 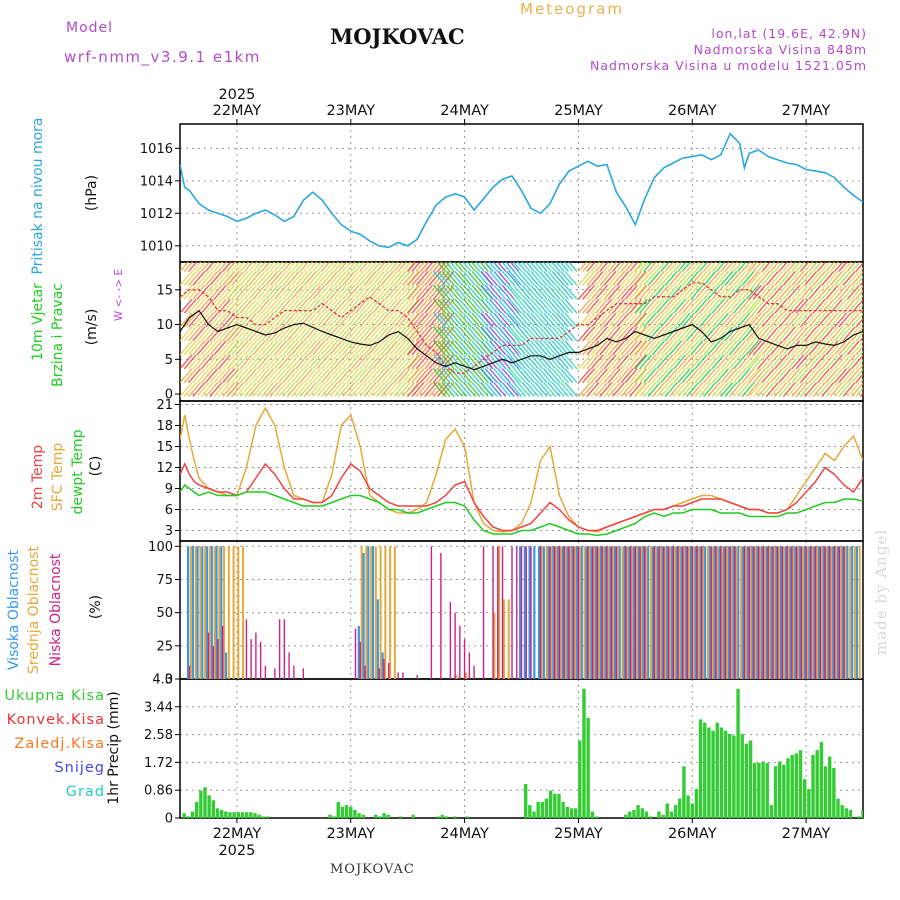 I want to click on cloud-bar-mid, so click(x=712, y=612).